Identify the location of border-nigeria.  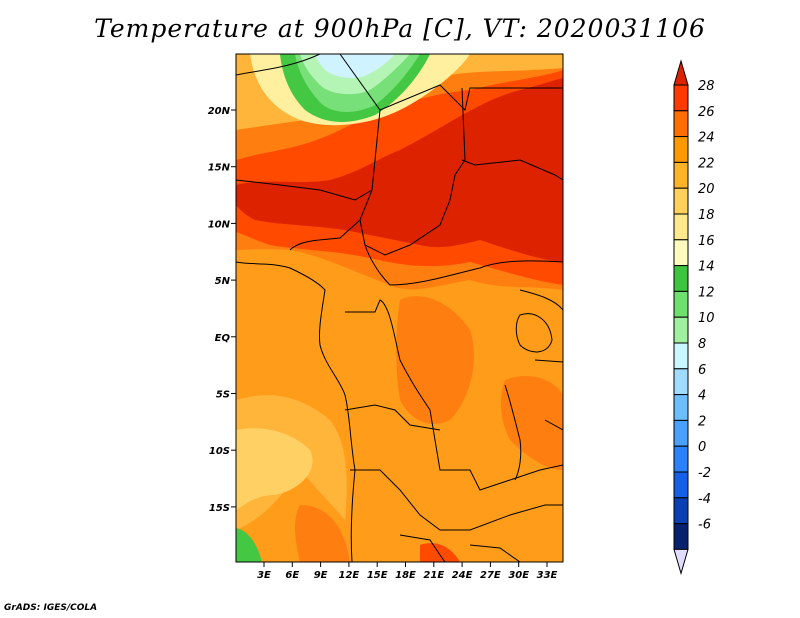
(304, 215).